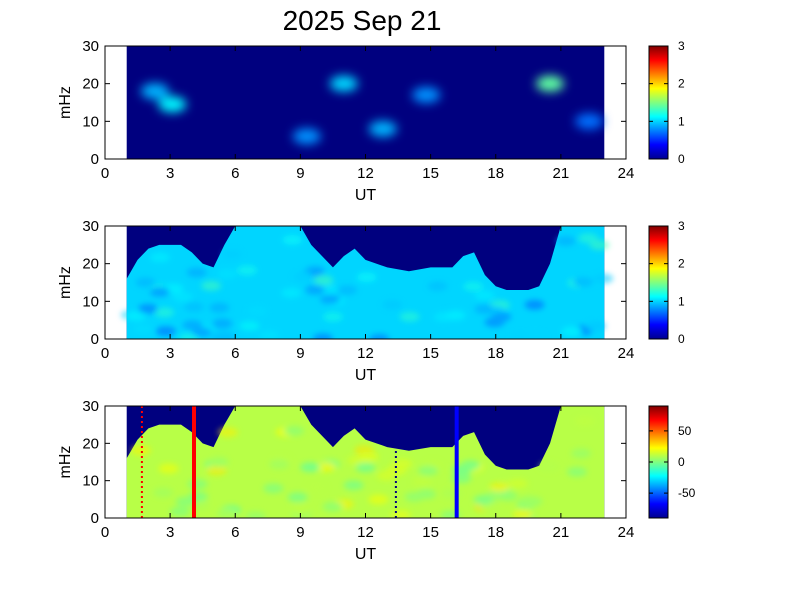  What do you see at coordinates (681, 84) in the screenshot?
I see `colorbar-tick-label: 2` at bounding box center [681, 84].